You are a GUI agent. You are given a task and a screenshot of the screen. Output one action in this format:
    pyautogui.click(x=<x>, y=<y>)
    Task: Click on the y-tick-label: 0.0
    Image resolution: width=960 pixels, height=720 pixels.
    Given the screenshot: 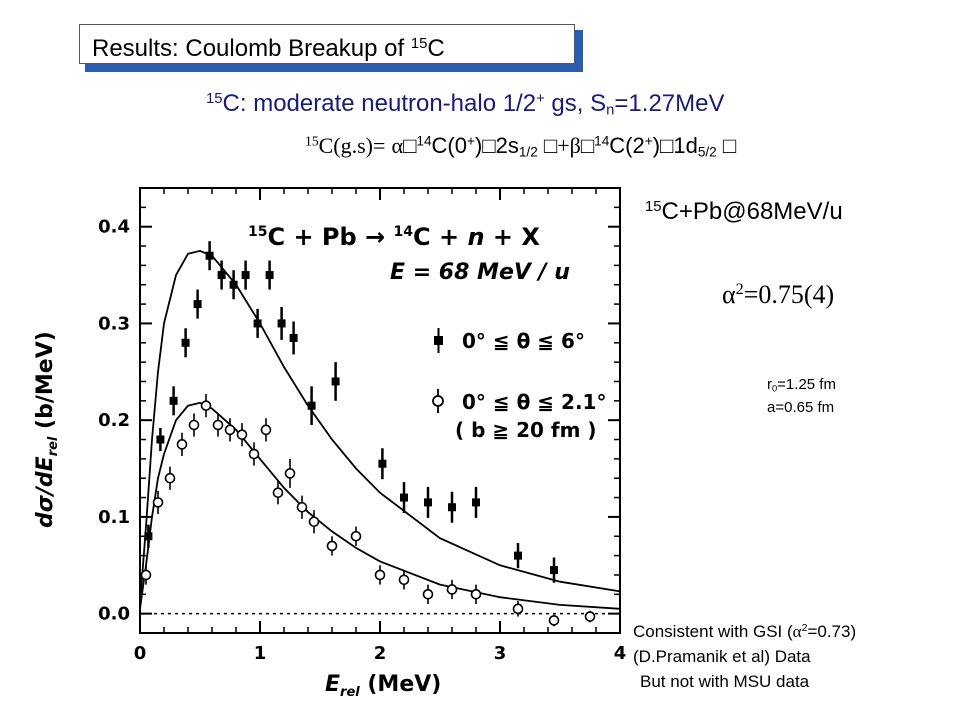 What is the action you would take?
    pyautogui.click(x=114, y=614)
    